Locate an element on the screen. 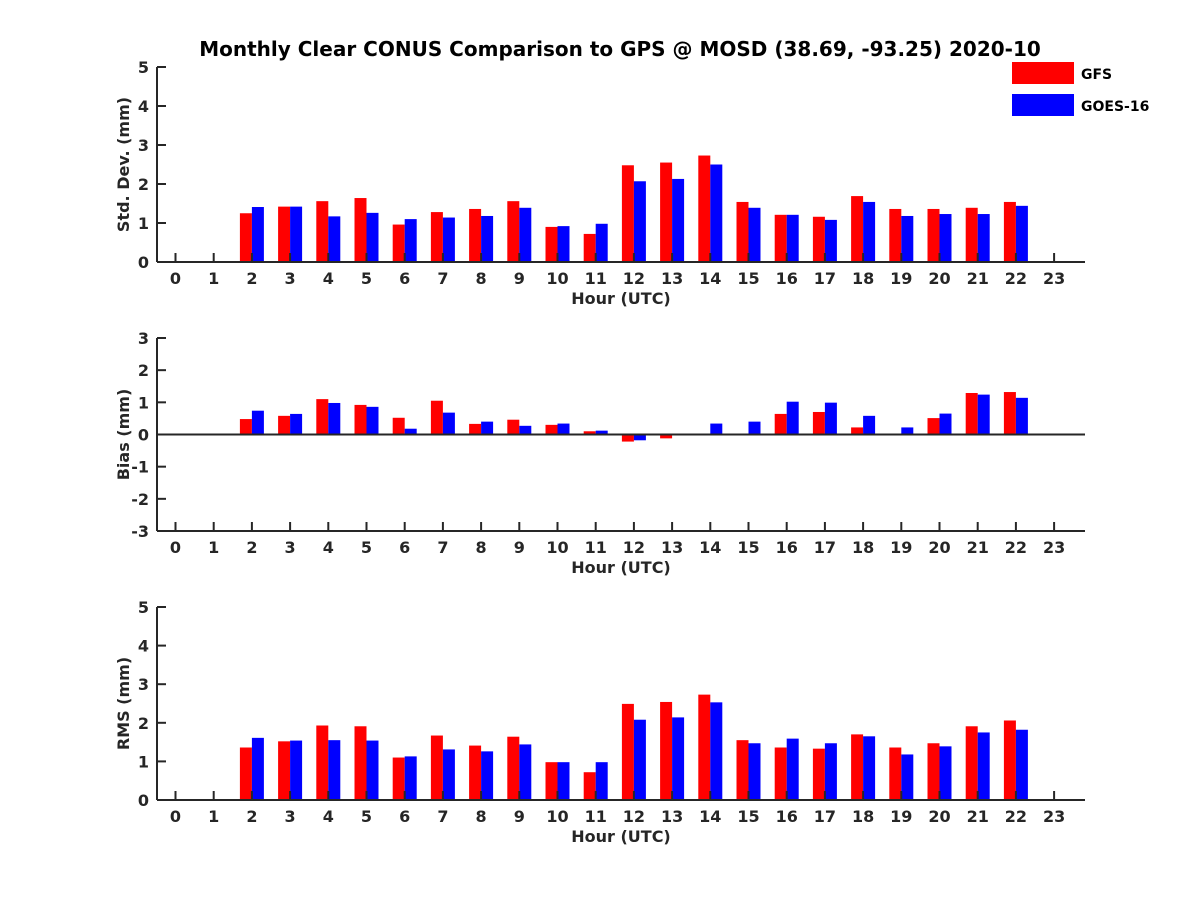 The width and height of the screenshot is (1200, 900). y-tick-label: 1 is located at coordinates (143, 223).